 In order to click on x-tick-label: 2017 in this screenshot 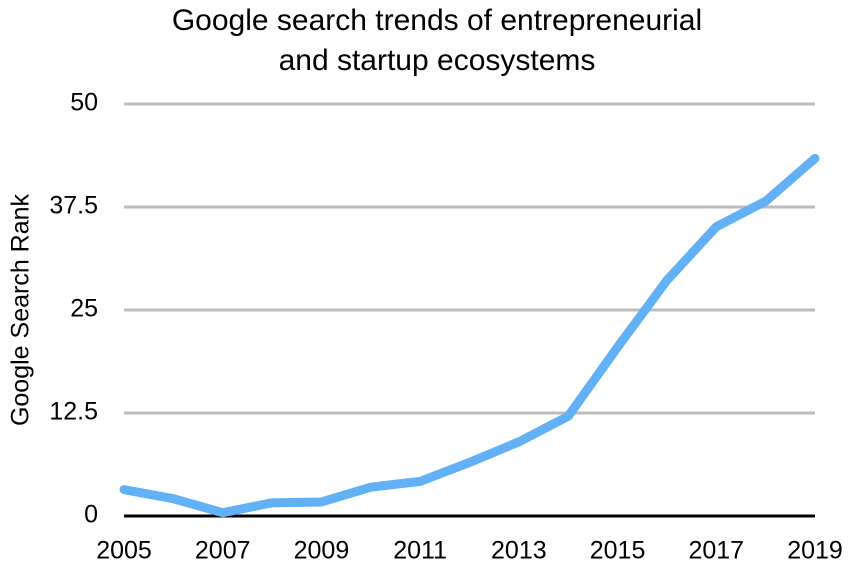, I will do `click(716, 551)`.